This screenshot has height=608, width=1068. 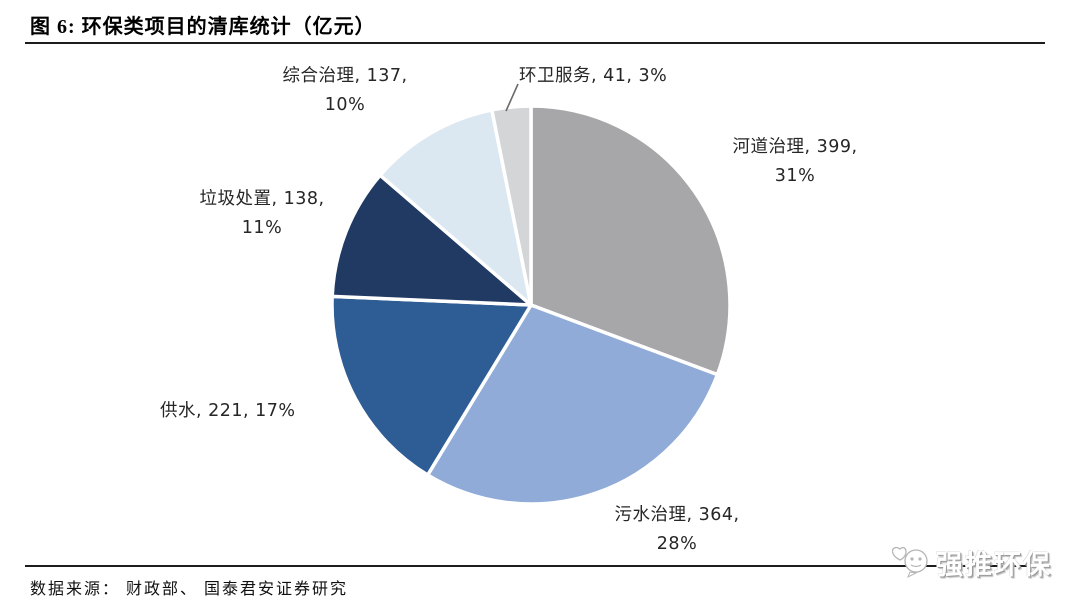 What do you see at coordinates (512, 97) in the screenshot?
I see `leader-line-huanwei` at bounding box center [512, 97].